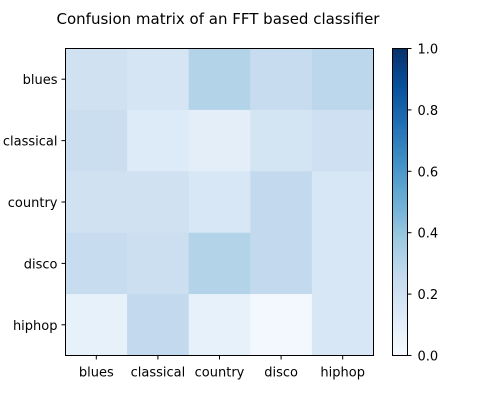 The width and height of the screenshot is (500, 400). I want to click on y-tick-label: country, so click(33, 203).